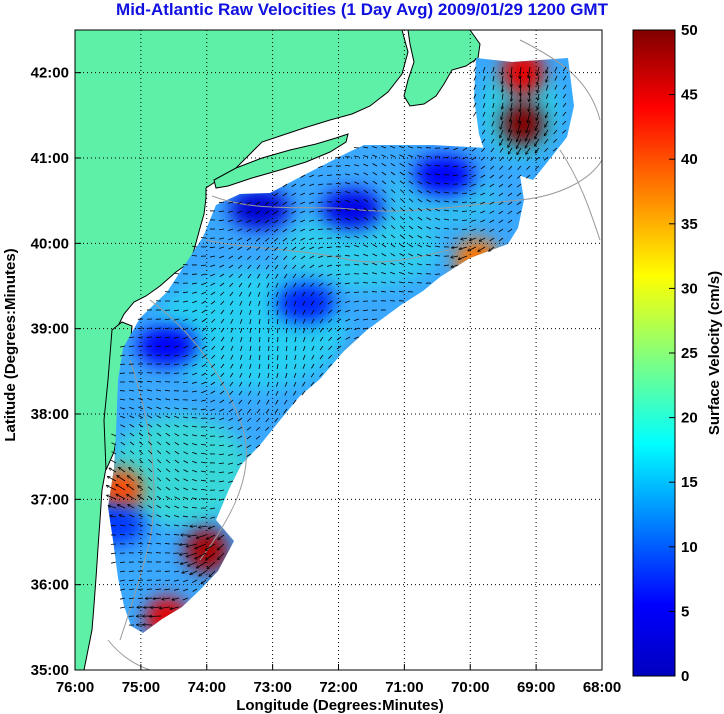  What do you see at coordinates (50, 243) in the screenshot?
I see `y-tick-label: 40:00` at bounding box center [50, 243].